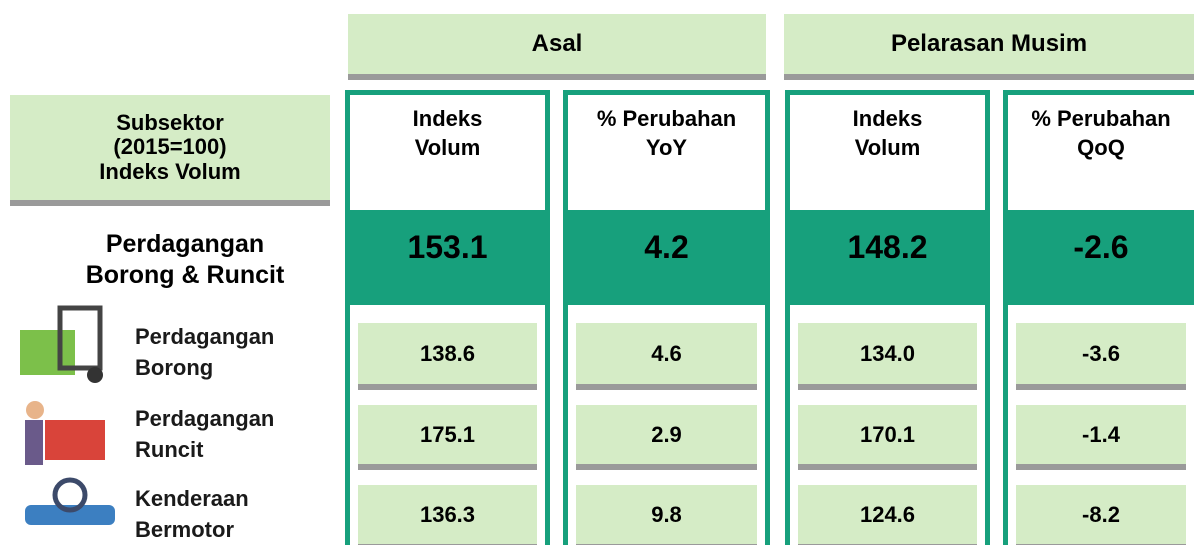  Describe the element at coordinates (447, 317) in the screenshot. I see `column-frame: Indeks Volum 153.1 138.6 175.1 136.3` at that location.